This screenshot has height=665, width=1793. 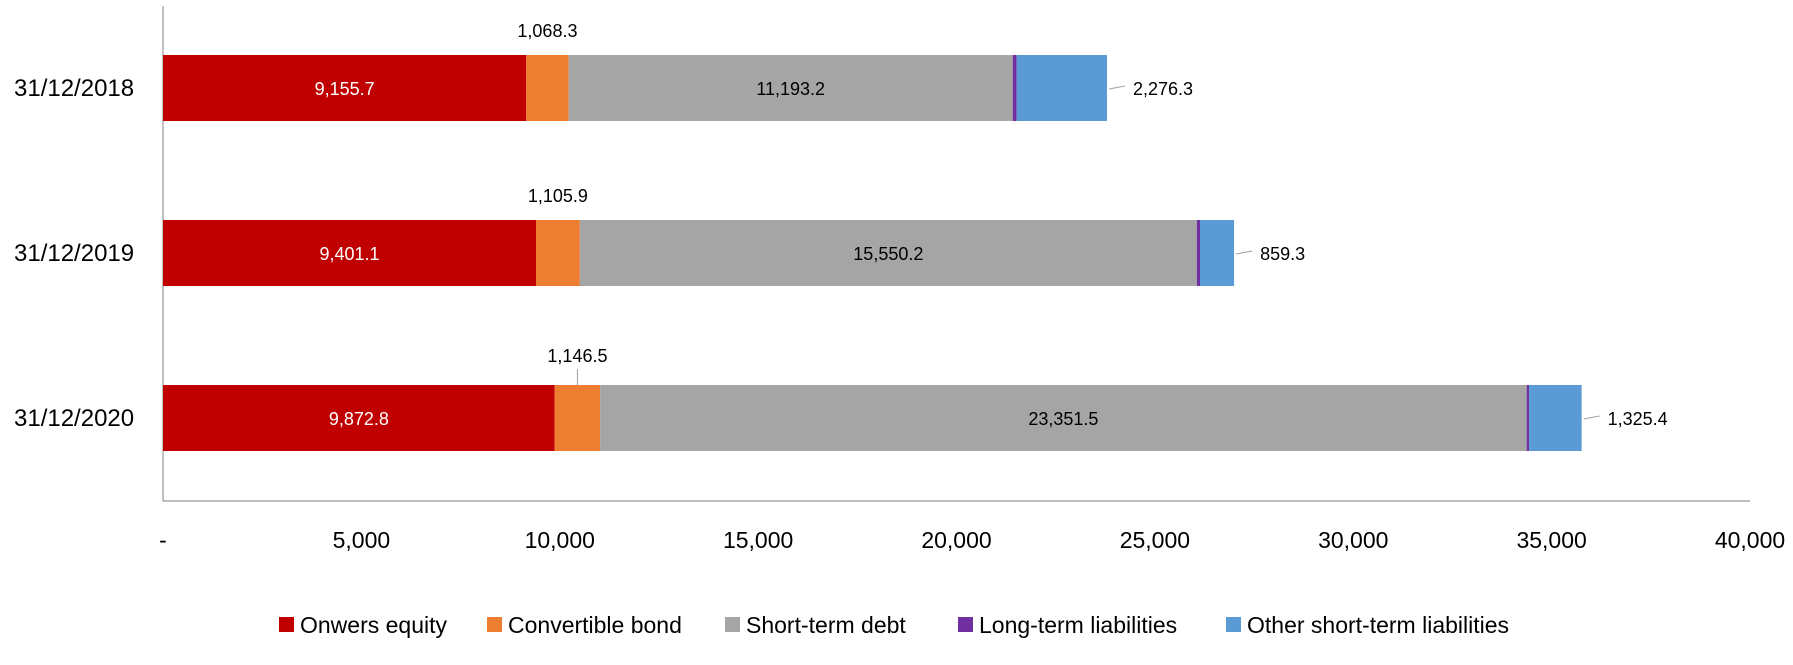 I want to click on data-label: 9,155.7, so click(x=345, y=89).